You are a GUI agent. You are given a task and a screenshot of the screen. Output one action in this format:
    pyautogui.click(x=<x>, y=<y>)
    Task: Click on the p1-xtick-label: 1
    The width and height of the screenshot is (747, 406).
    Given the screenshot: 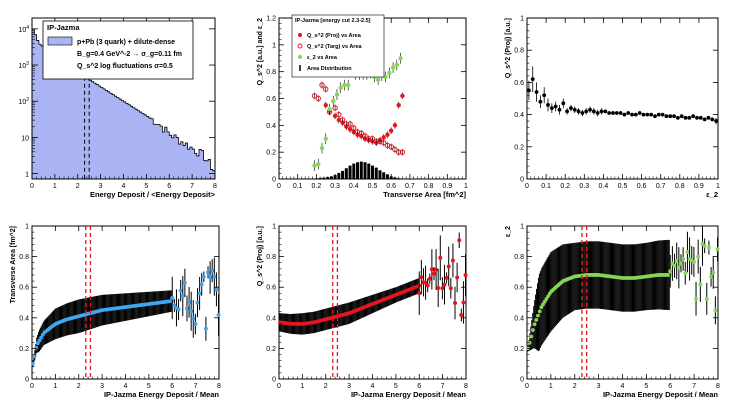 What is the action you would take?
    pyautogui.click(x=55, y=186)
    